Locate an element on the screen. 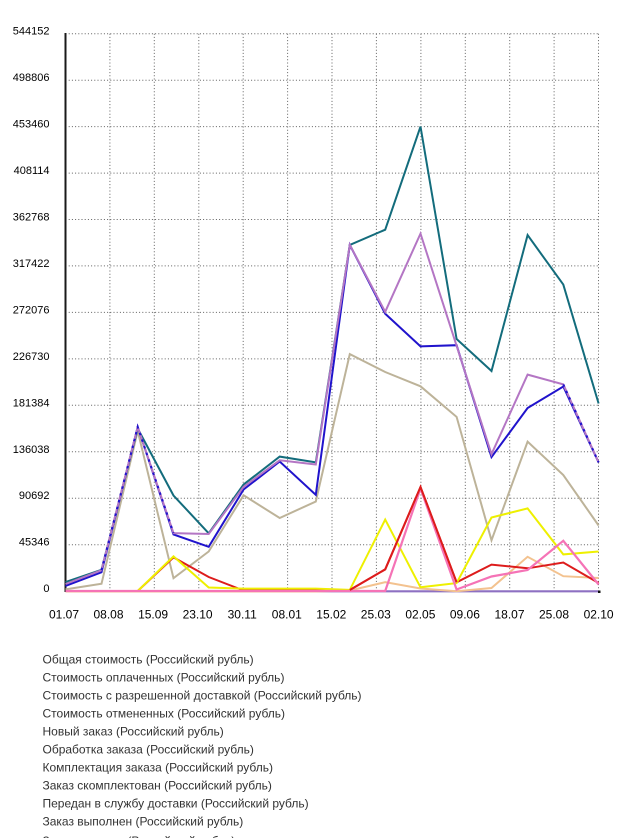 The width and height of the screenshot is (632, 838). svg-text:Заказ отменен (Российский рубл: Заказ отменен (Российский рубль) is located at coordinates (139, 836).